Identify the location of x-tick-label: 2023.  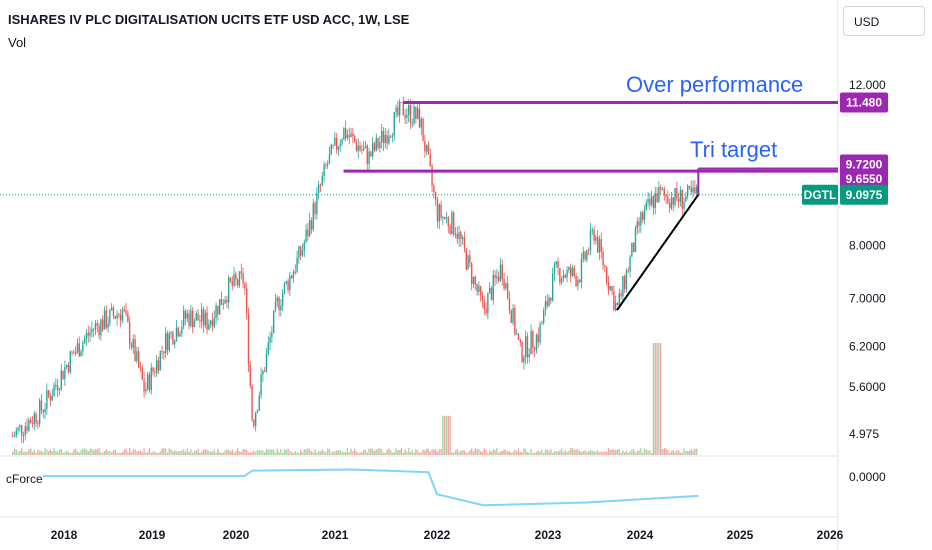
(548, 535).